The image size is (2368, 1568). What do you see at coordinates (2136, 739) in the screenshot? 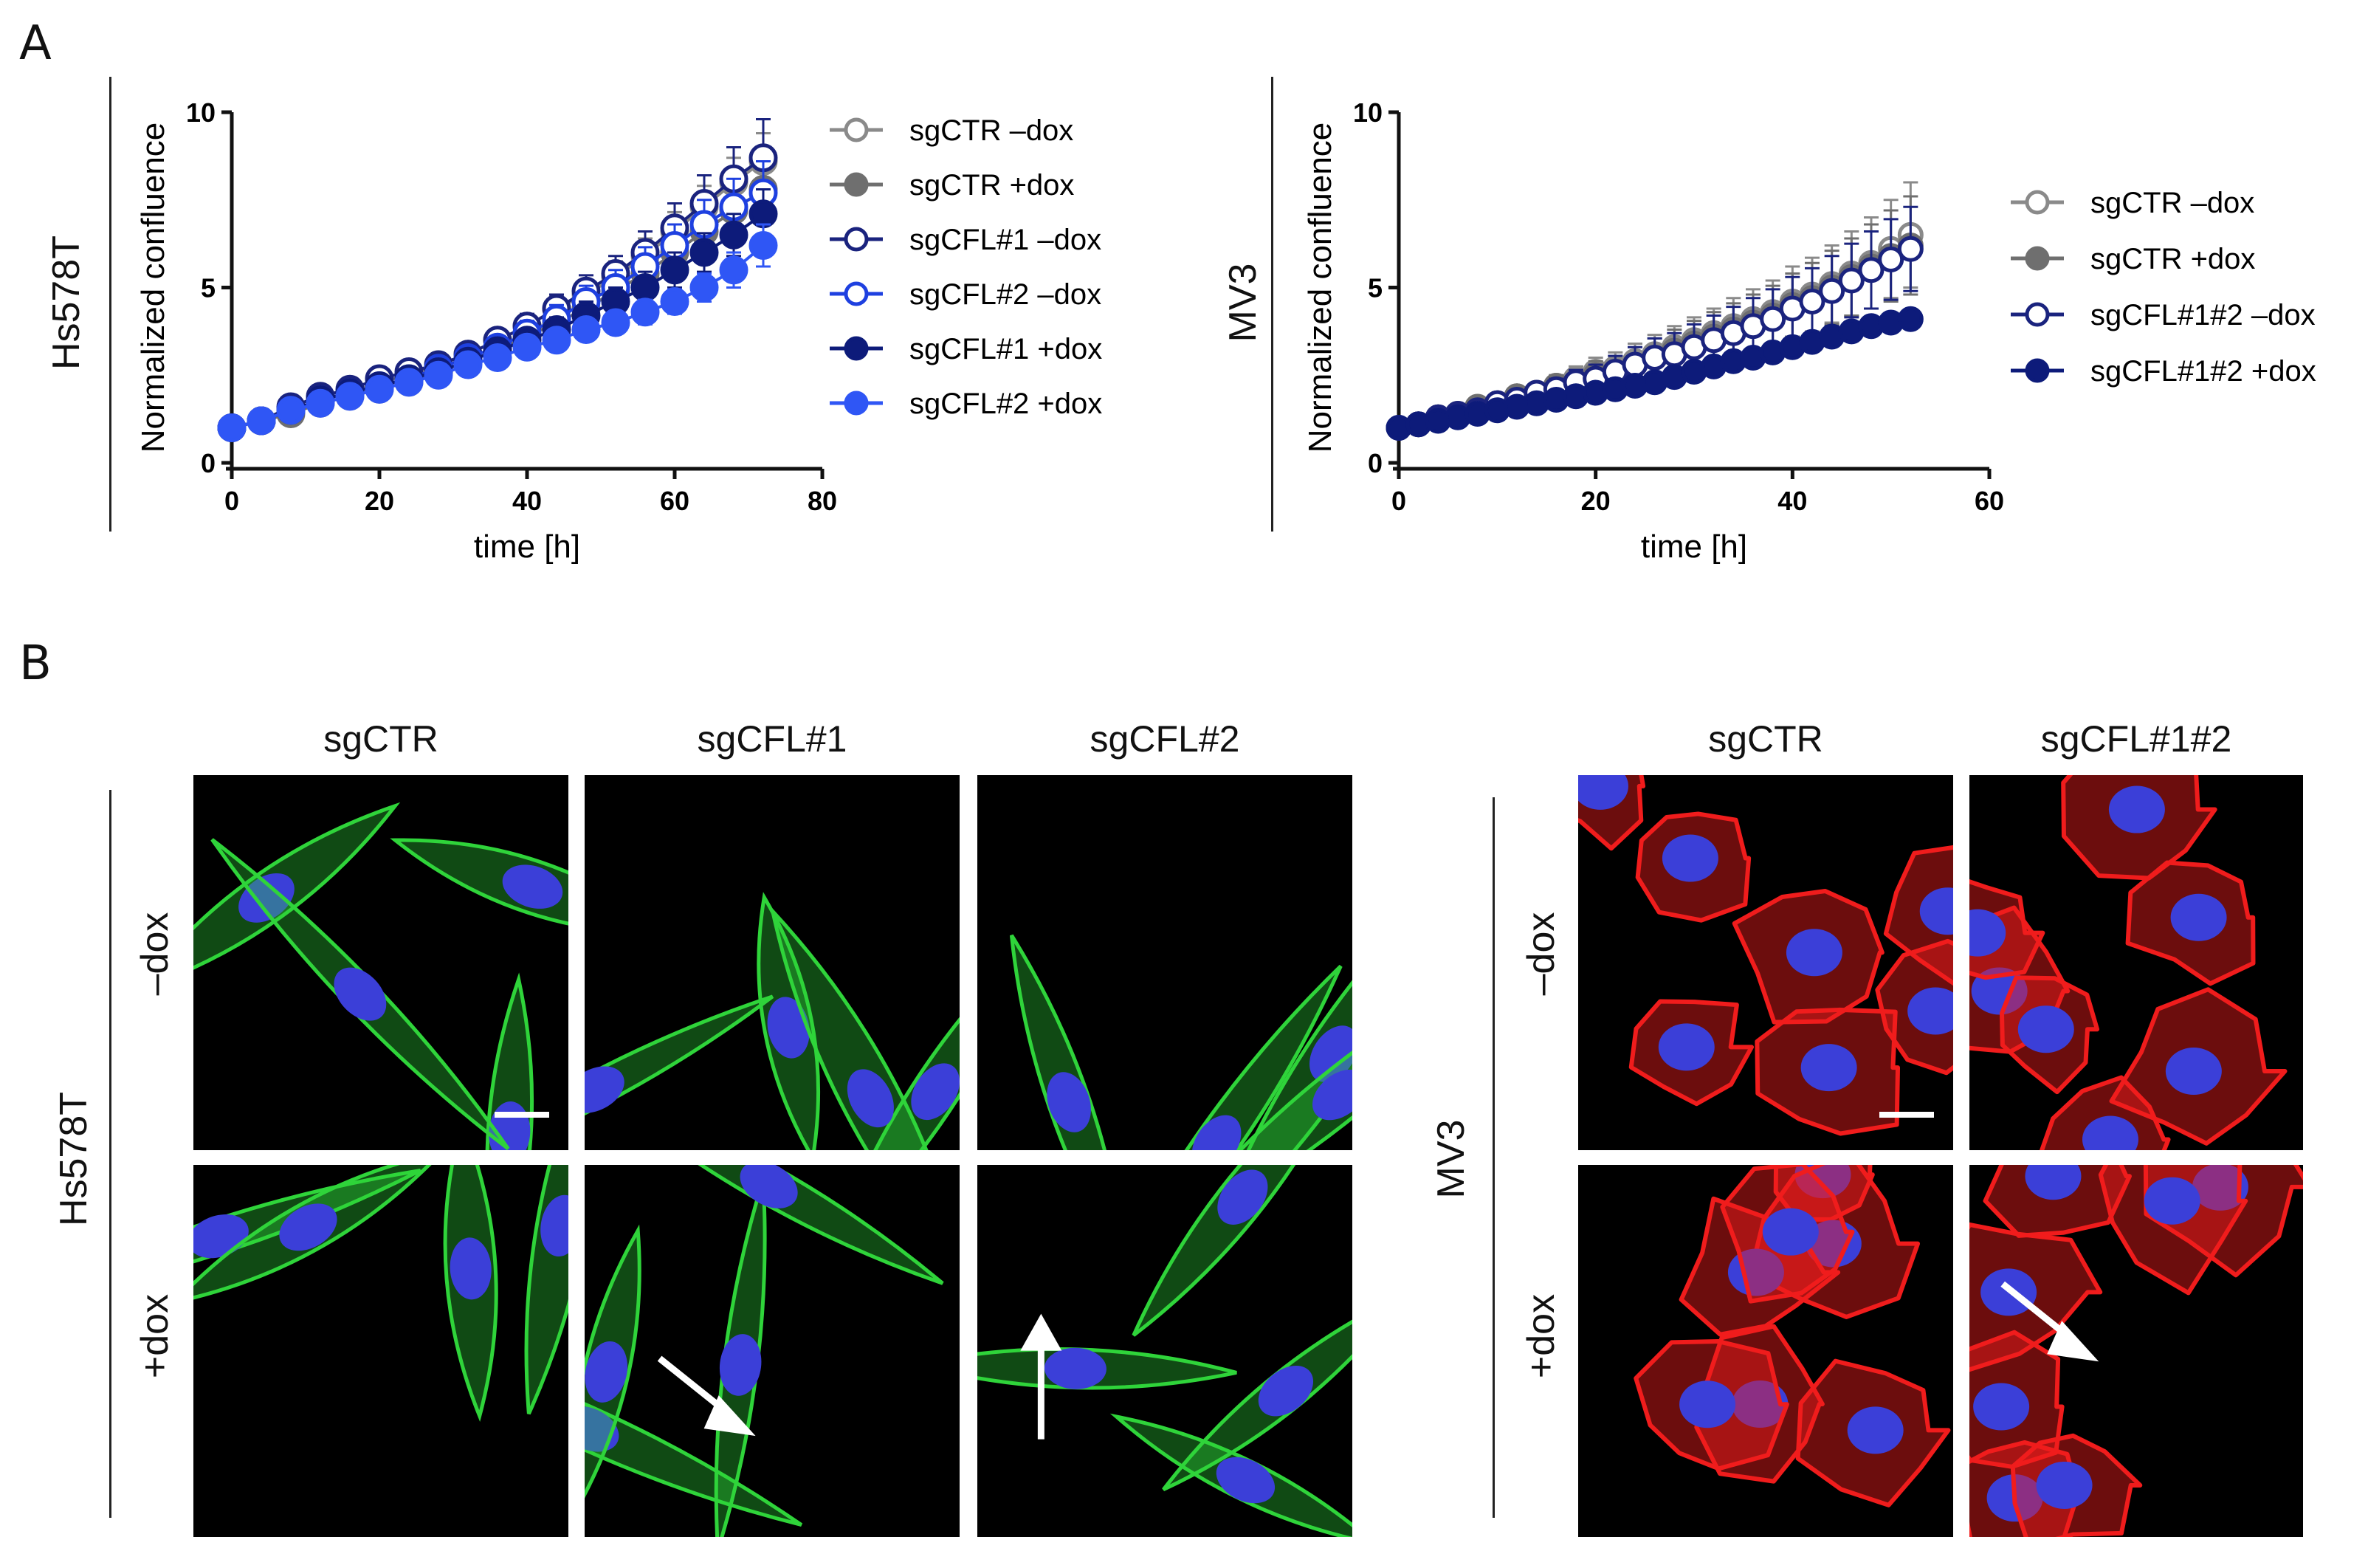
I see `col-label-mv-sgcfl12: sgCFL#1#2` at bounding box center [2136, 739].